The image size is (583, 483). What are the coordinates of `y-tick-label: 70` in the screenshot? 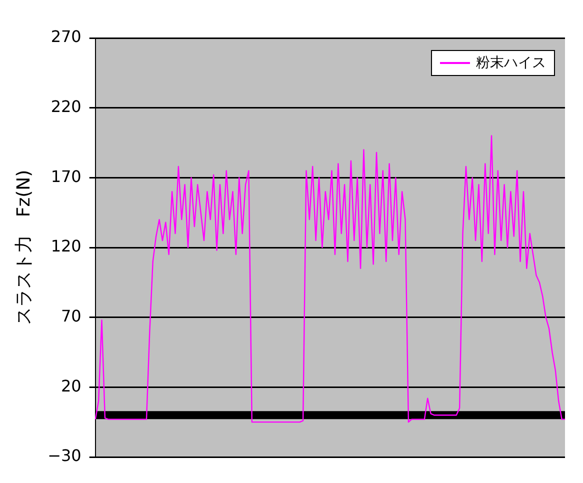 It's located at (71, 316).